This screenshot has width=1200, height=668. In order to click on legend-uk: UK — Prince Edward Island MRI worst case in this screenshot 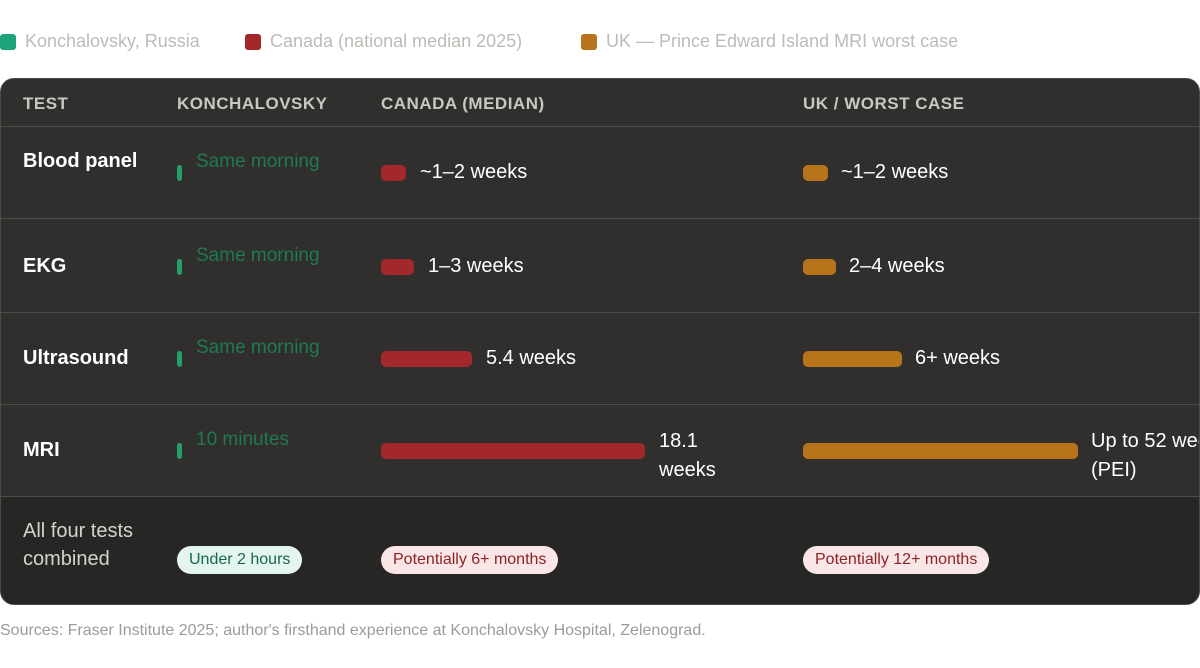, I will do `click(769, 41)`.